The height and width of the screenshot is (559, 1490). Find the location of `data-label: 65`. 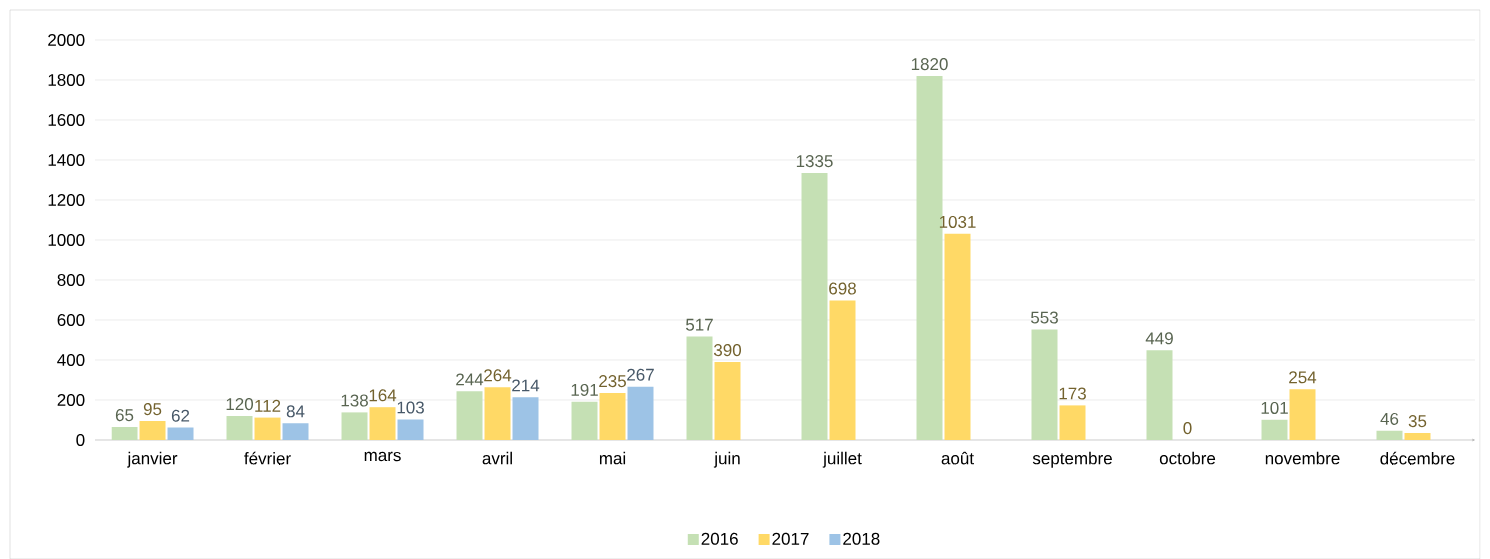

data-label: 65 is located at coordinates (124, 415).